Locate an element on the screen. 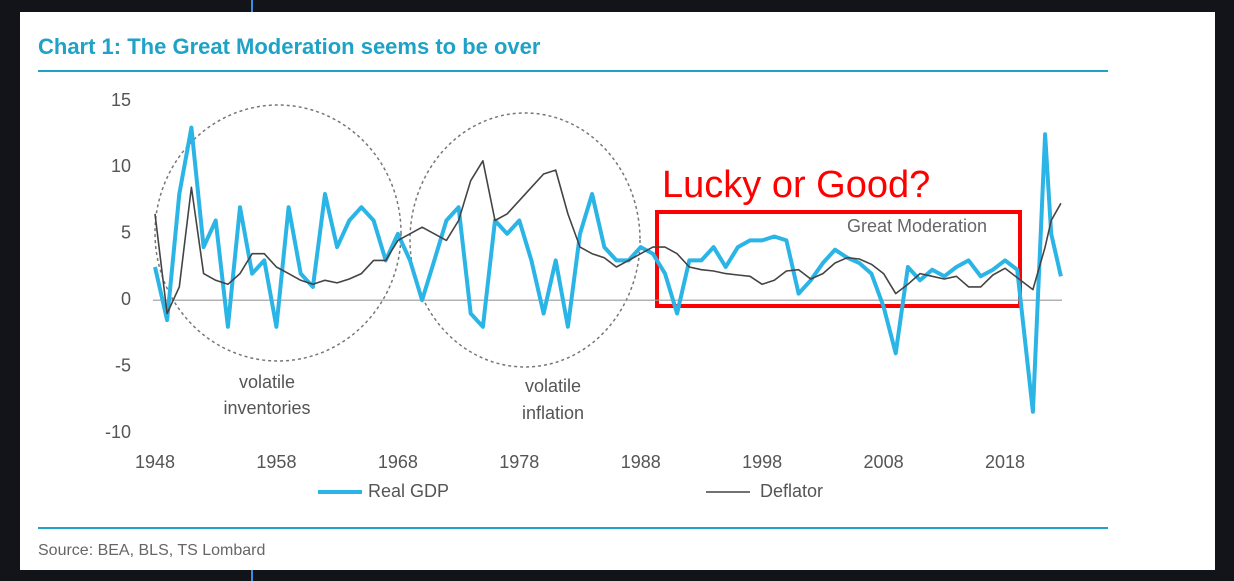 This screenshot has width=1234, height=581. x-tick-label: 2008 is located at coordinates (884, 462).